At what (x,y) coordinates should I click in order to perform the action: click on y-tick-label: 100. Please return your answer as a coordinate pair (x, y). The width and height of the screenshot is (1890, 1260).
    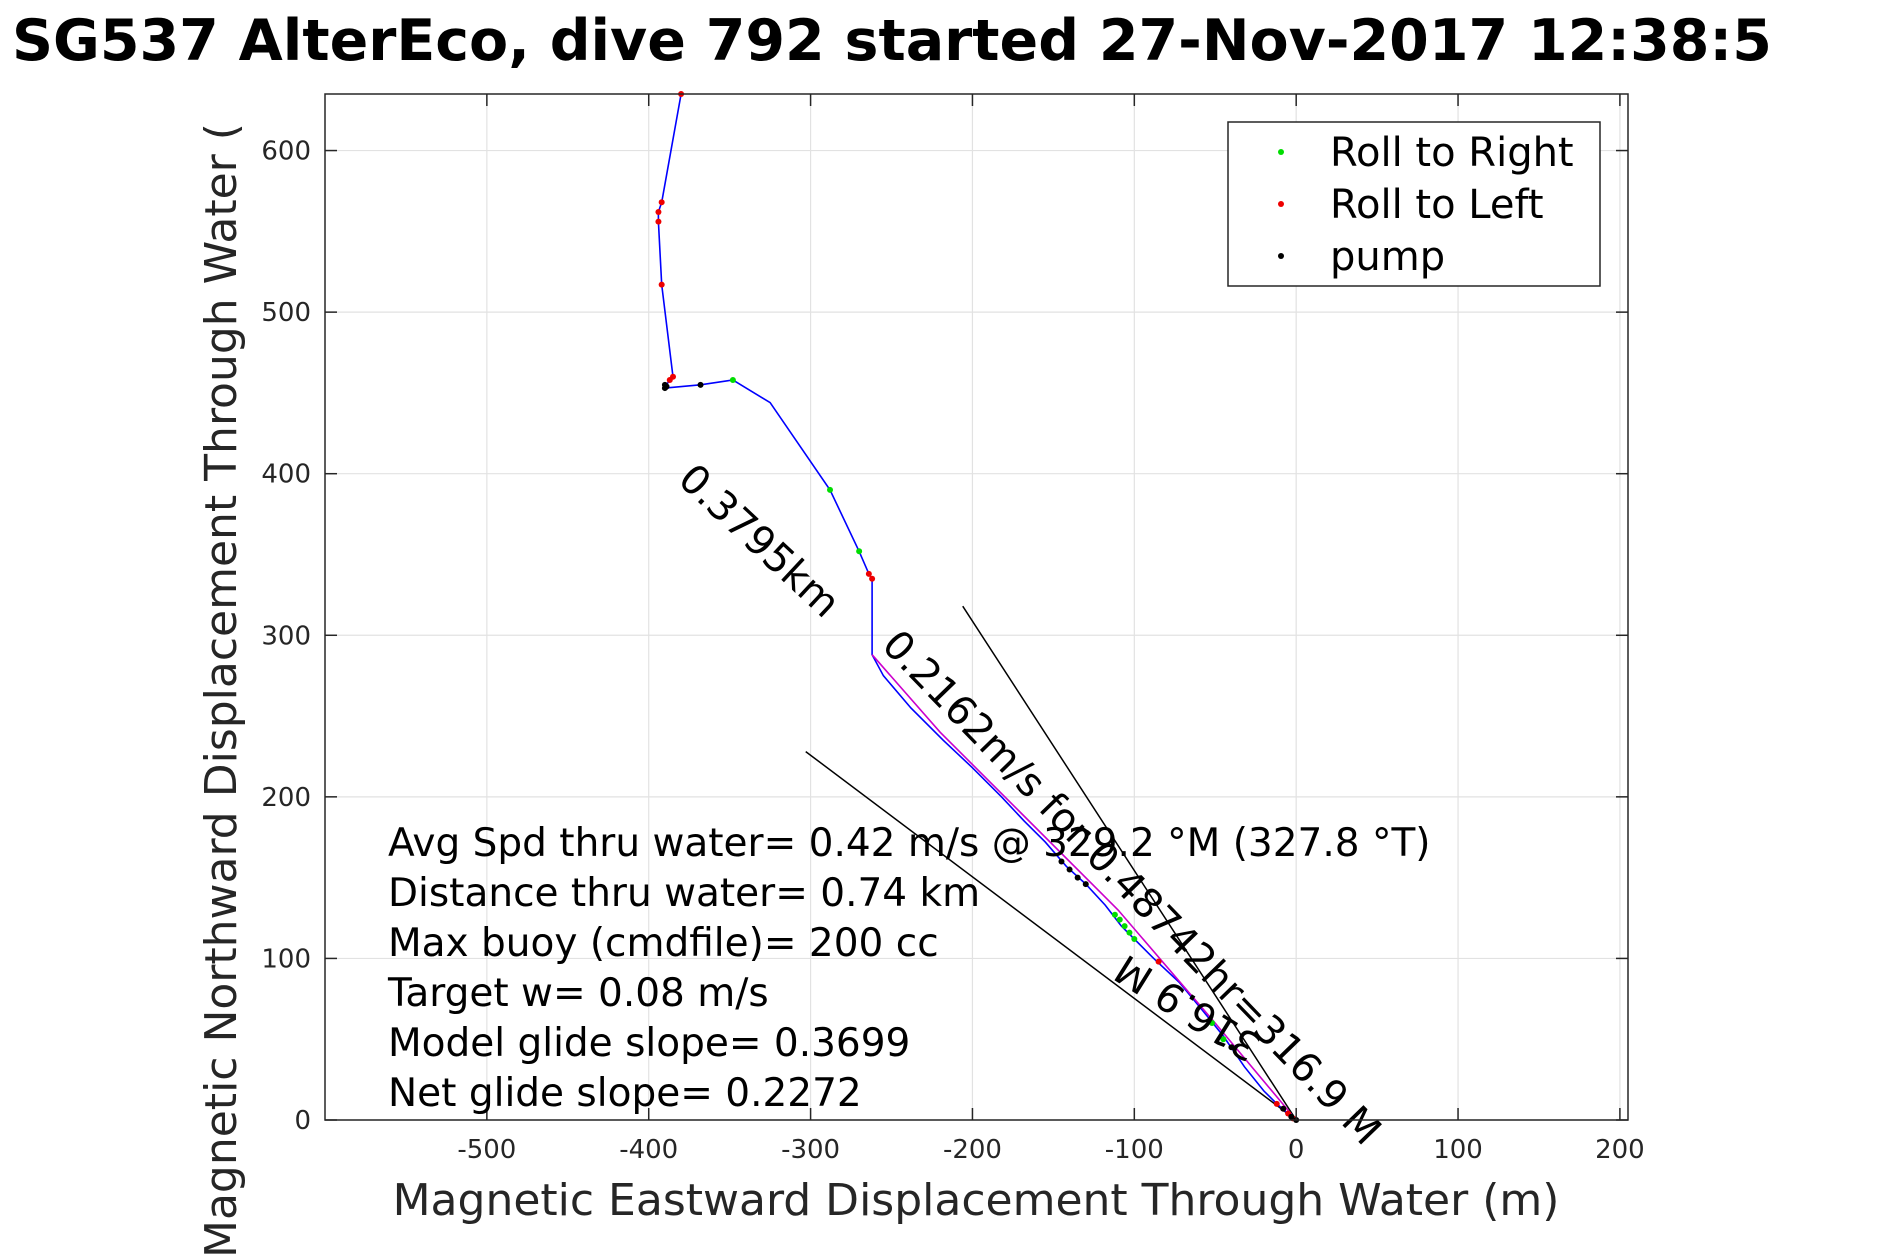
    Looking at the image, I should click on (286, 959).